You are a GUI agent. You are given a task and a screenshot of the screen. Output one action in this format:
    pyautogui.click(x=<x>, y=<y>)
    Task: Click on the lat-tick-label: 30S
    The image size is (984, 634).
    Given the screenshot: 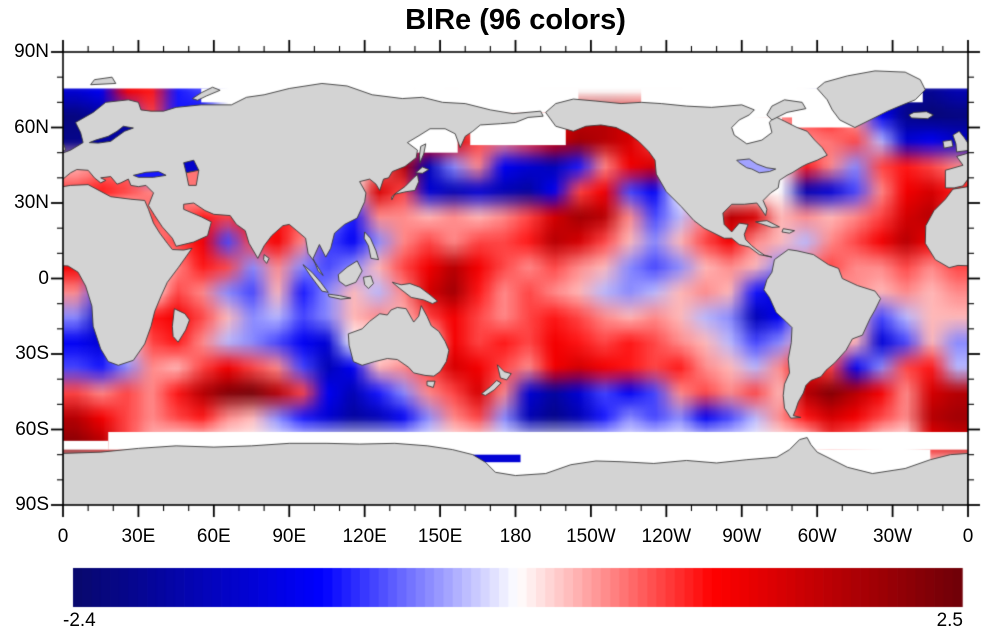 What is the action you would take?
    pyautogui.click(x=32, y=353)
    